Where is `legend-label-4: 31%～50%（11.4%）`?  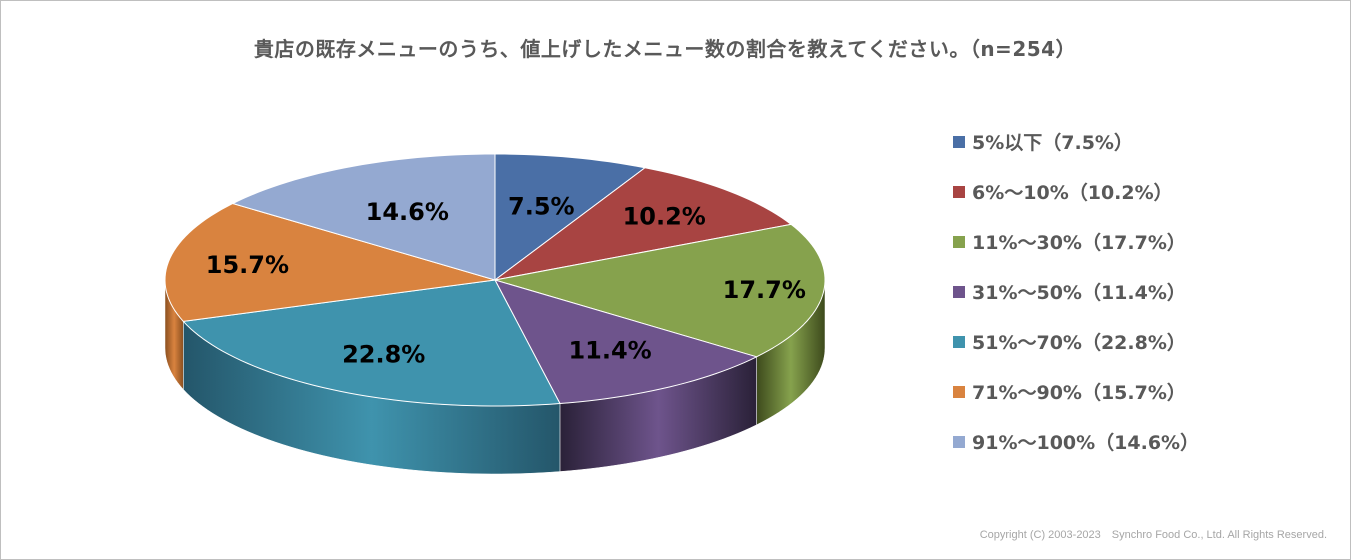 legend-label-4: 31%～50%（11.4%） is located at coordinates (1079, 293).